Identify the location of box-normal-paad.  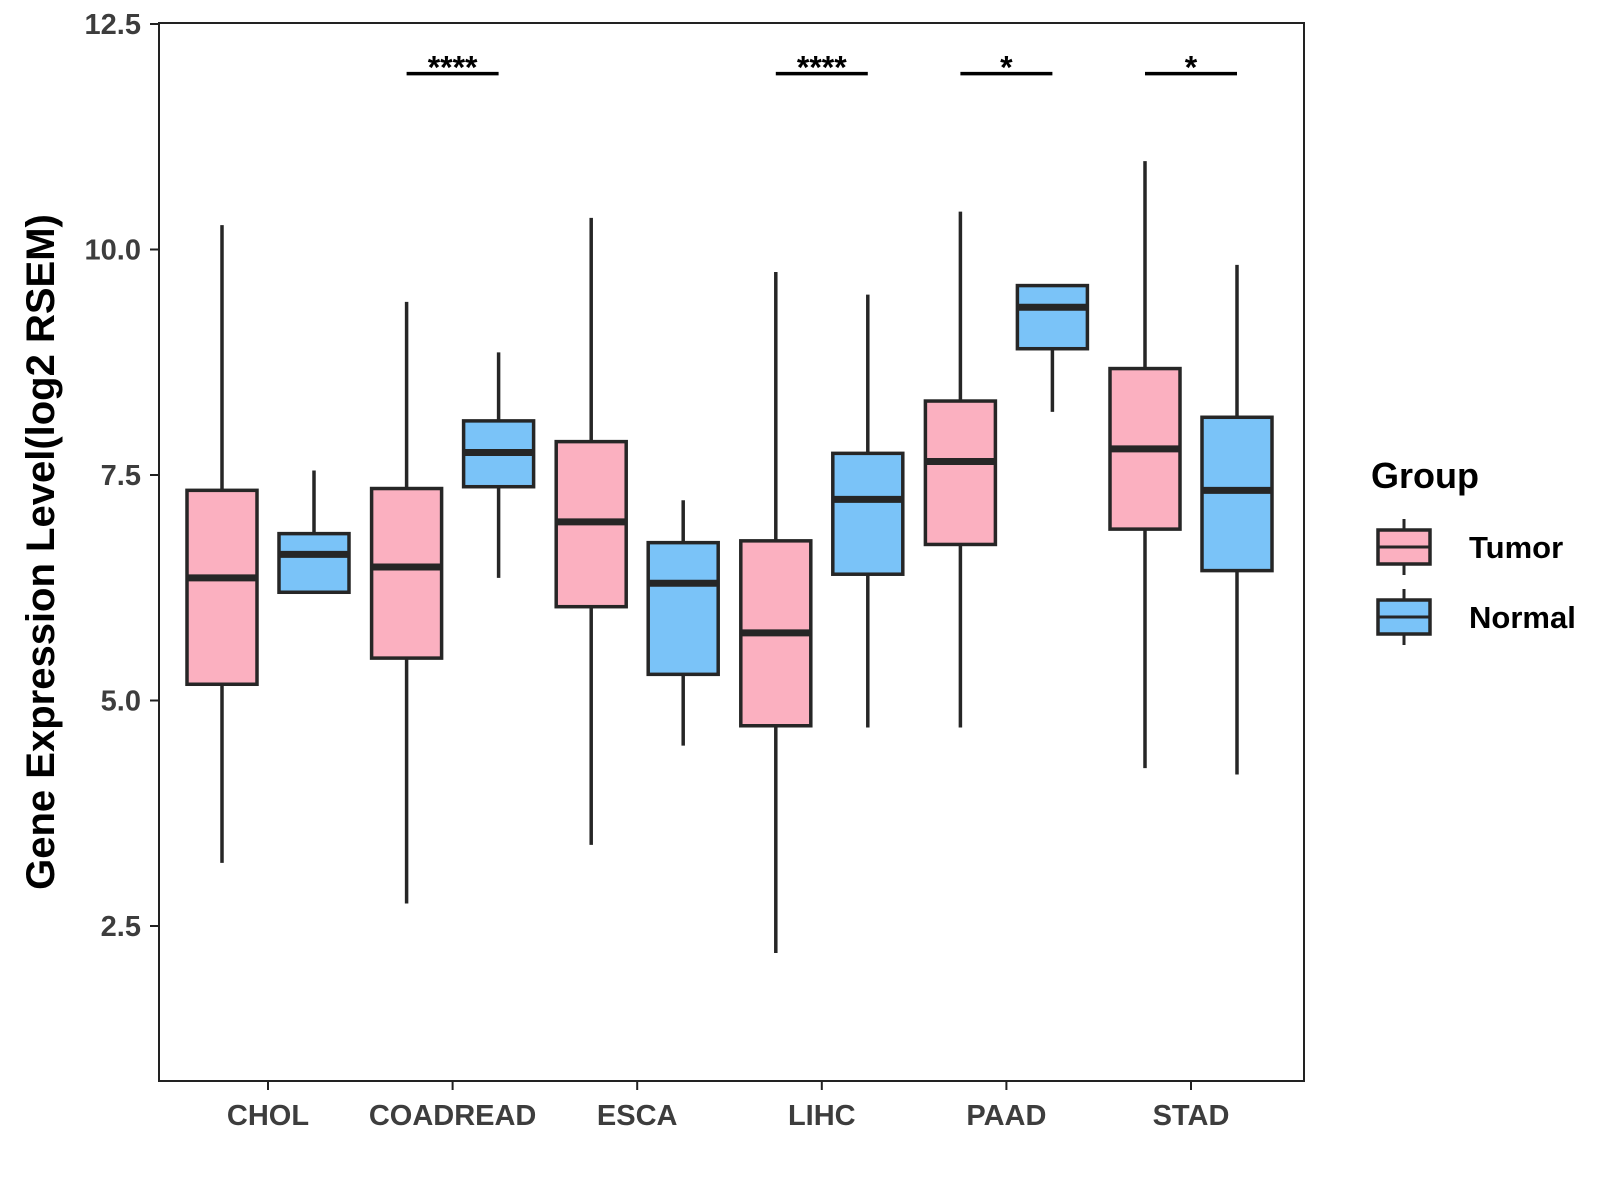
(1052, 347).